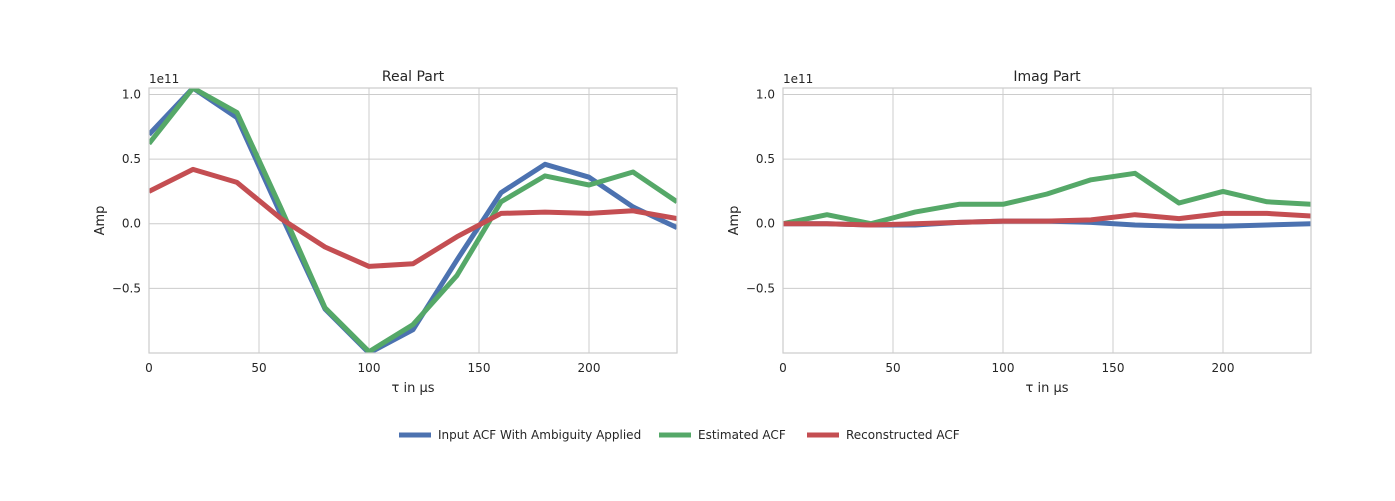 This screenshot has width=1395, height=501. I want to click on series-line-imag-reconstructed-acf, so click(1047, 219).